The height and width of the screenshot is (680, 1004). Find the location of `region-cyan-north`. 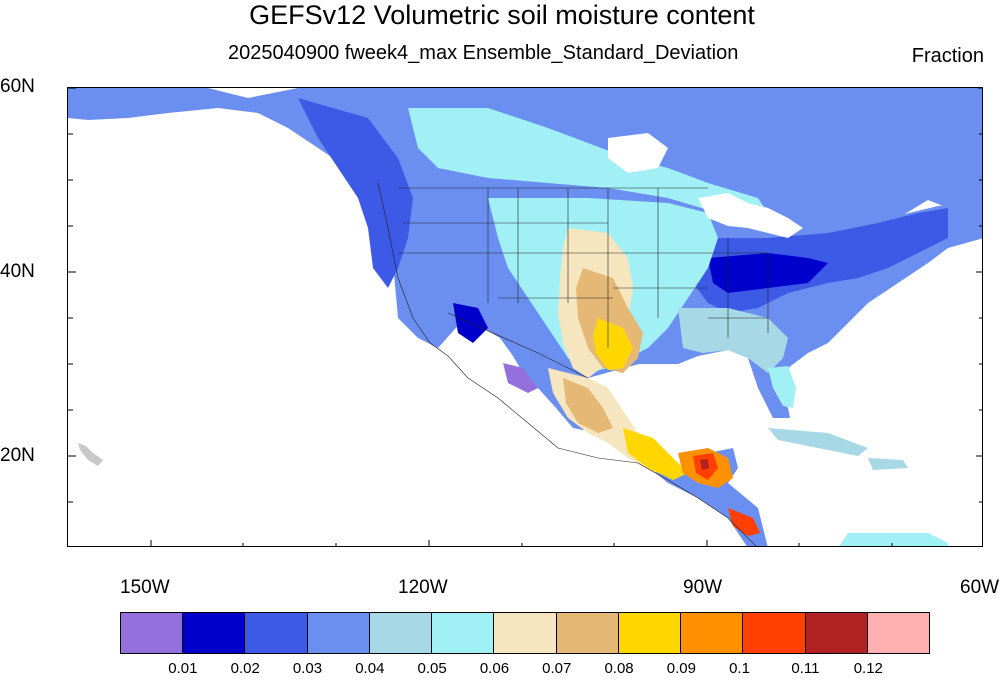

region-cyan-north is located at coordinates (588, 160).